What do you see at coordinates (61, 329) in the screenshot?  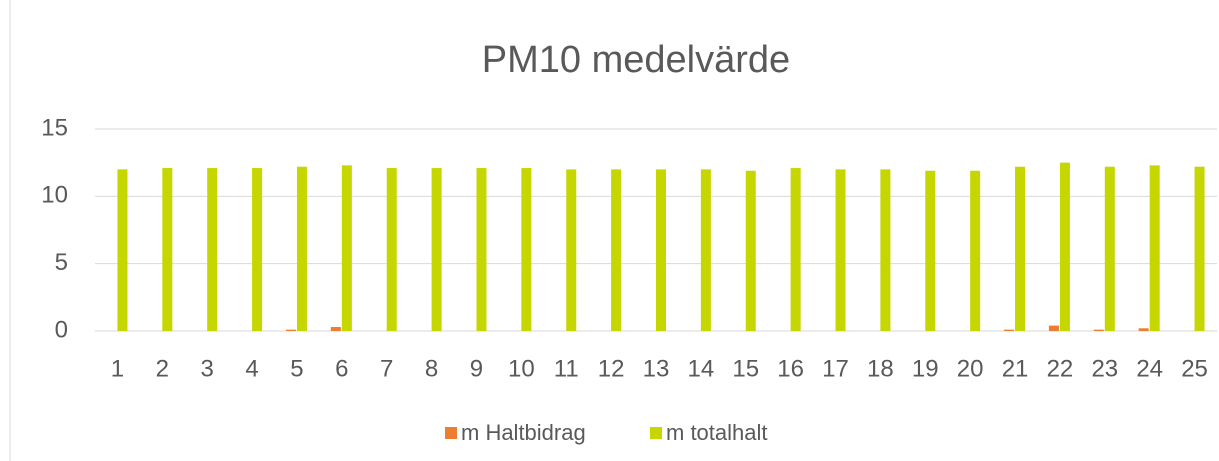 I see `y-tick-label: 0` at bounding box center [61, 329].